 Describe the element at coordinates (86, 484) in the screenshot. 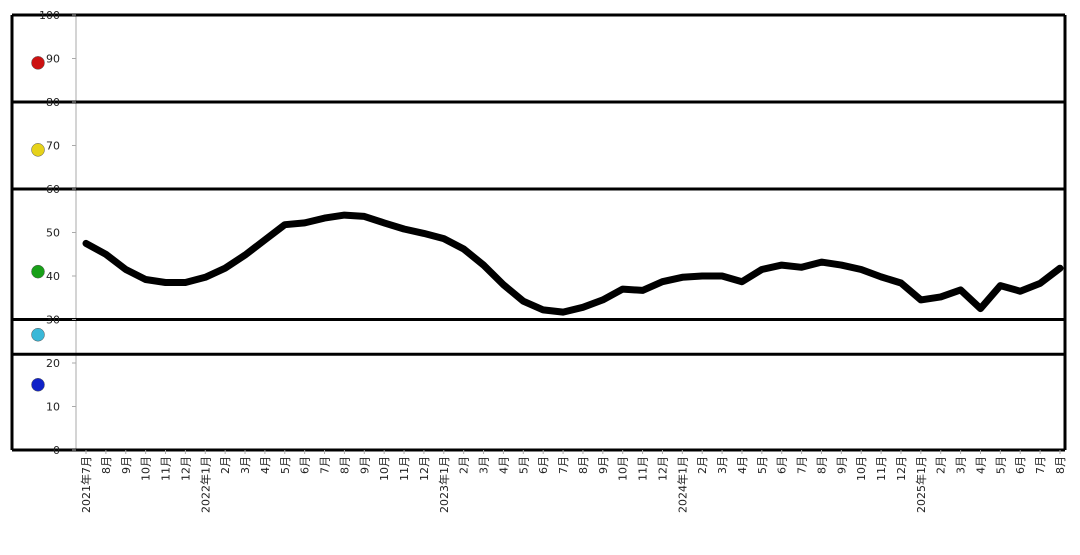

I see `x-tick-label: 2021年7月` at that location.